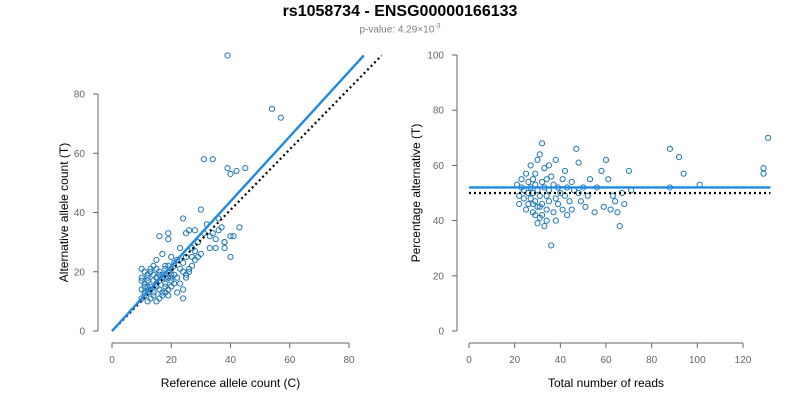 The height and width of the screenshot is (400, 800). I want to click on left-y-tick-label: 20, so click(80, 272).